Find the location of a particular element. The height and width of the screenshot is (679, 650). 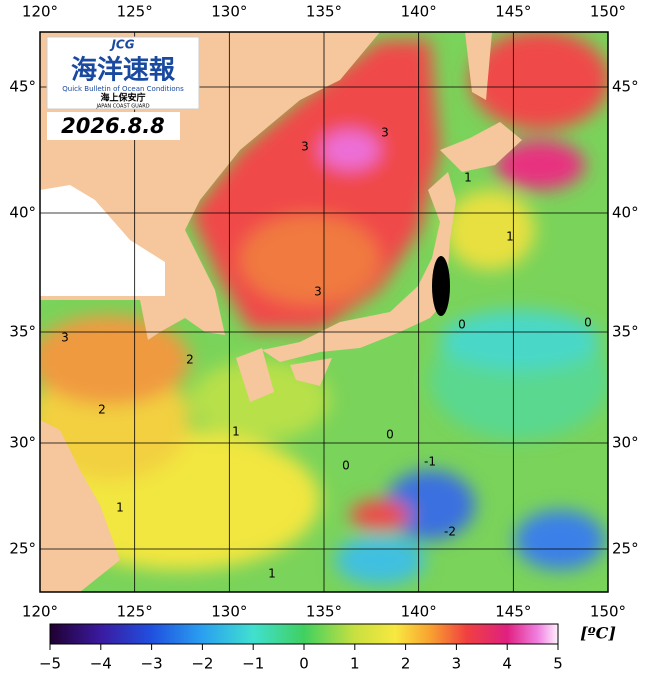

colorbar-tick-label: 3 is located at coordinates (457, 664).